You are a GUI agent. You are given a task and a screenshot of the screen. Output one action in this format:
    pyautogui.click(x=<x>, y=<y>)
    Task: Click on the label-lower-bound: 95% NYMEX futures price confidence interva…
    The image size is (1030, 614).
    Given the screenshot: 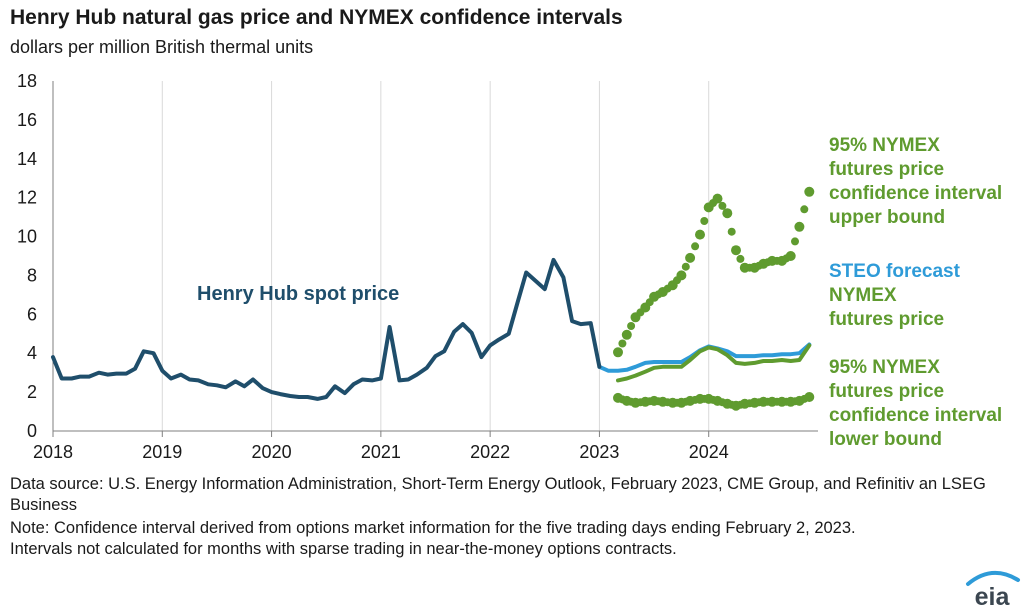 What is the action you would take?
    pyautogui.click(x=915, y=403)
    